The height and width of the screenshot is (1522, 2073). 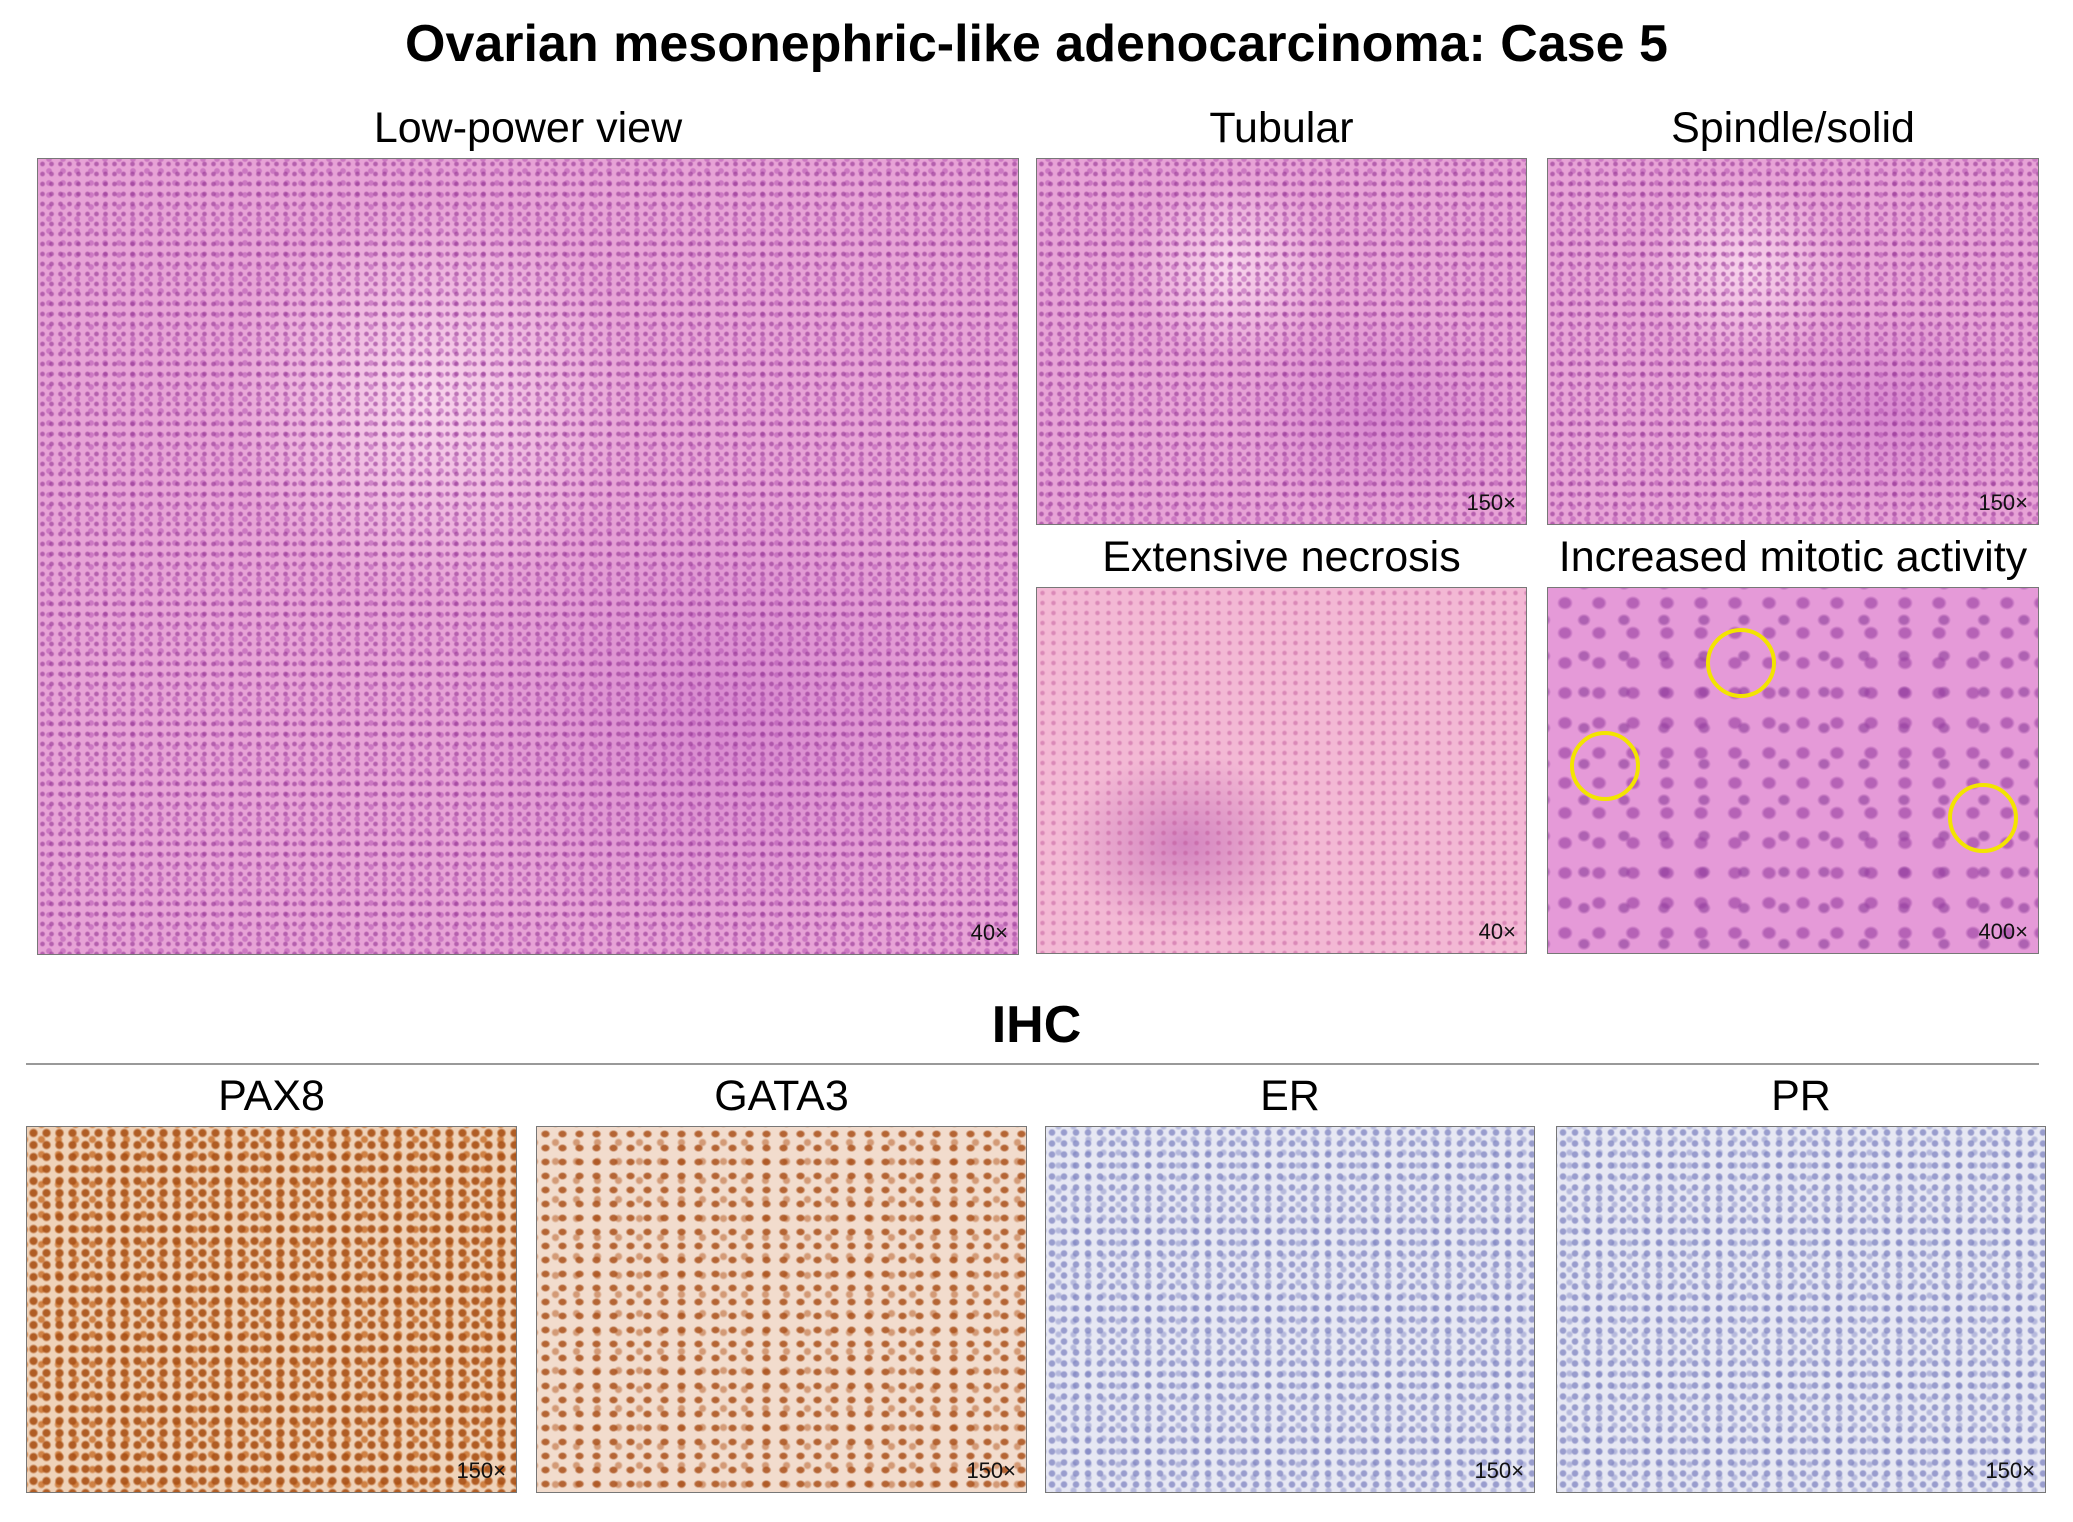 I want to click on section-title: IHC, so click(x=1036, y=1025).